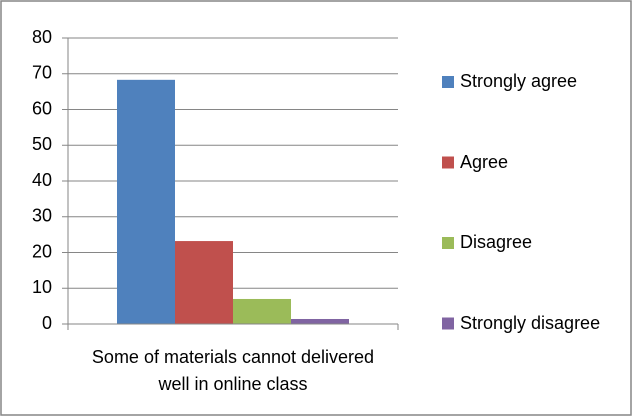 The height and width of the screenshot is (416, 632). What do you see at coordinates (42, 287) in the screenshot?
I see `y-tick-label: 10` at bounding box center [42, 287].